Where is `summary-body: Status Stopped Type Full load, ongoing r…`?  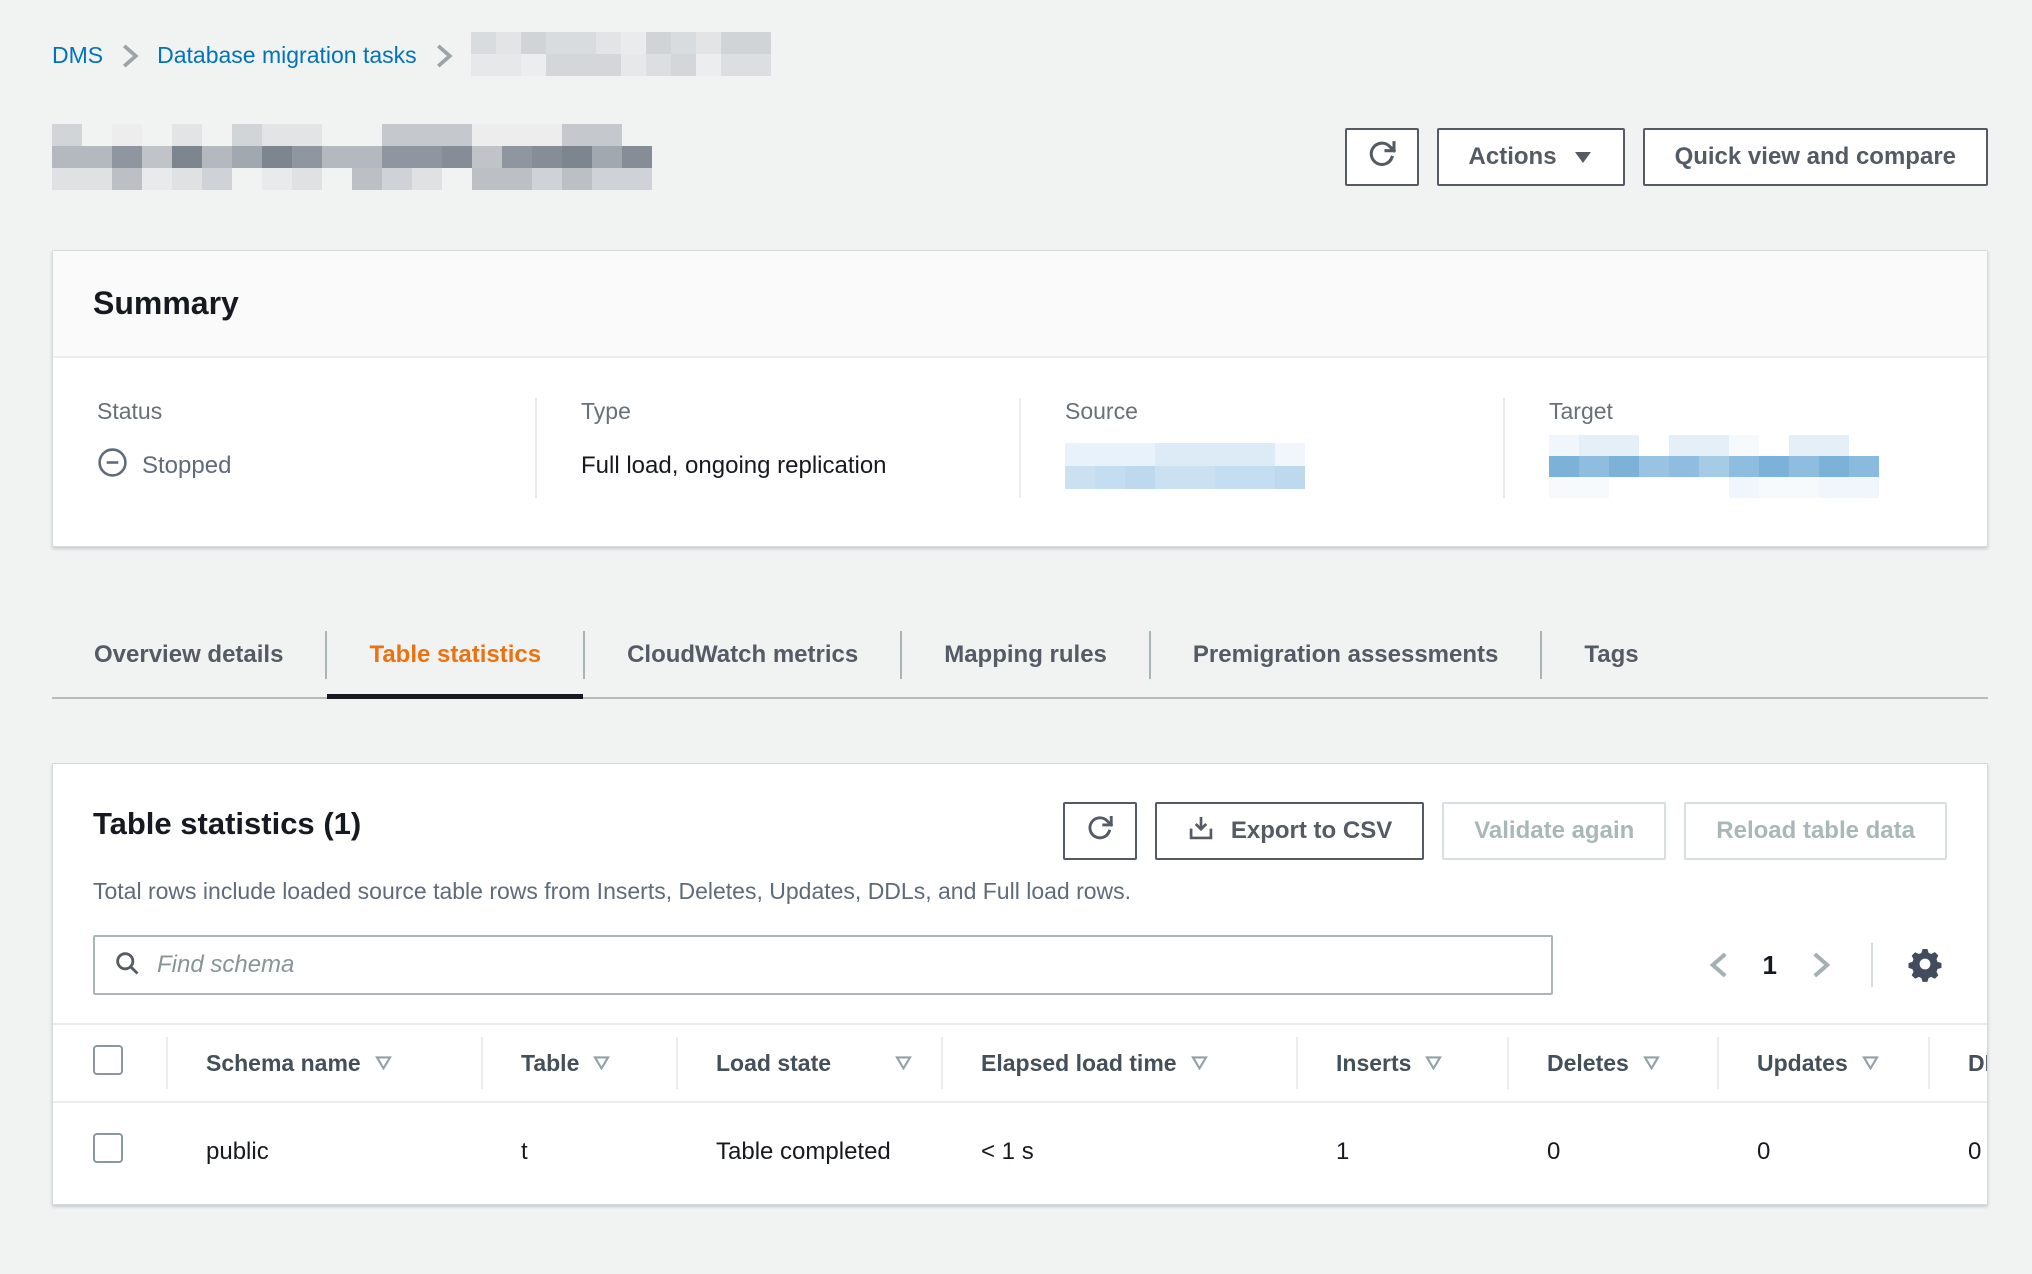
summary-body: Status Stopped Type Full load, ongoing r… is located at coordinates (1020, 452).